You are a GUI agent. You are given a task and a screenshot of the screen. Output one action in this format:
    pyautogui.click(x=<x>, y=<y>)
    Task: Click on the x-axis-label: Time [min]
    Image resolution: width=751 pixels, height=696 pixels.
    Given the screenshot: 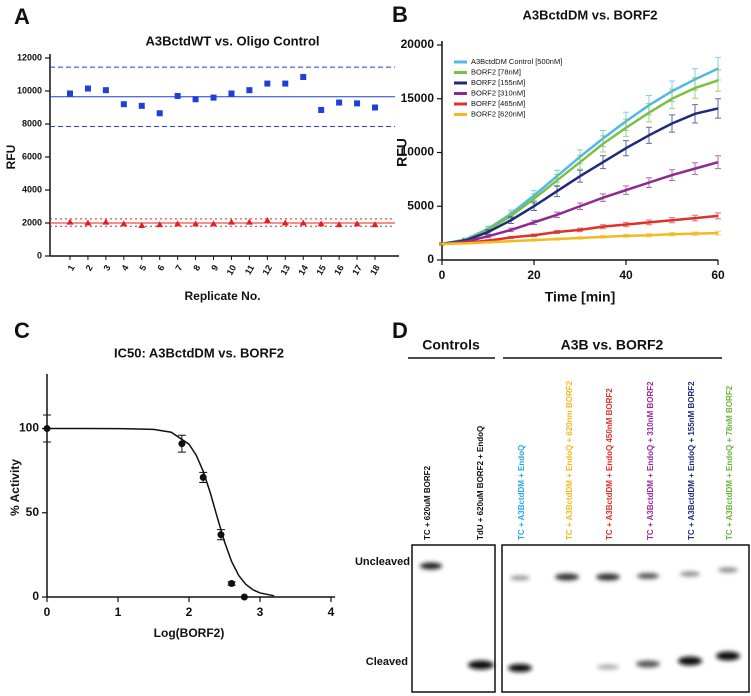 What is the action you would take?
    pyautogui.click(x=580, y=297)
    